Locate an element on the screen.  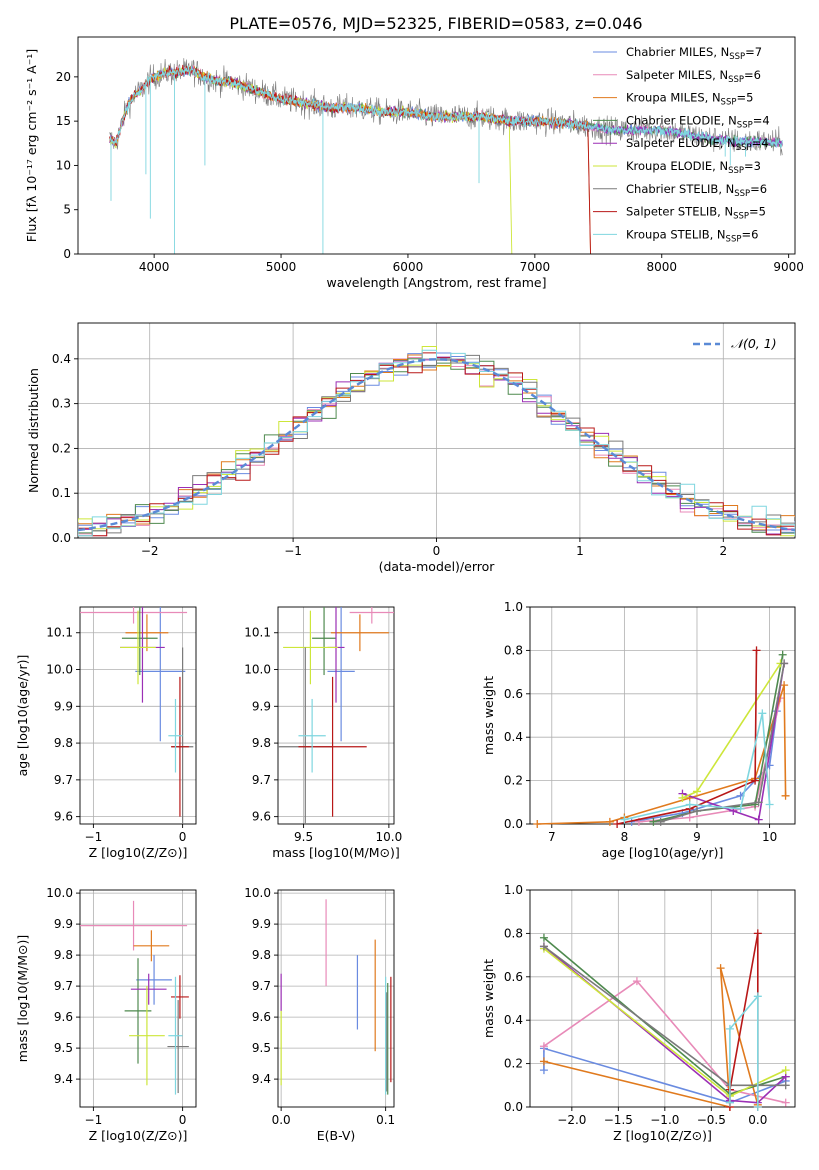
x-tick-label: 9.5 is located at coordinates (303, 837).